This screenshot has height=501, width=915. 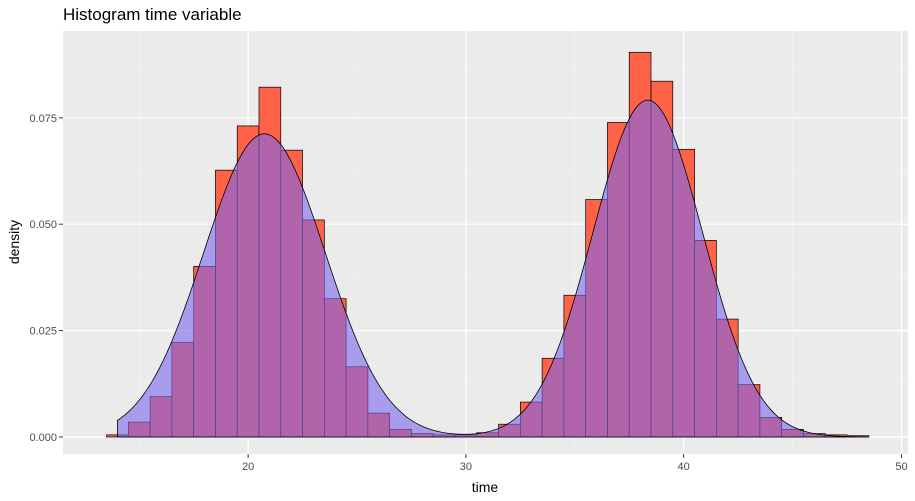 What do you see at coordinates (43, 332) in the screenshot?
I see `y-tick-label-1: 0.025` at bounding box center [43, 332].